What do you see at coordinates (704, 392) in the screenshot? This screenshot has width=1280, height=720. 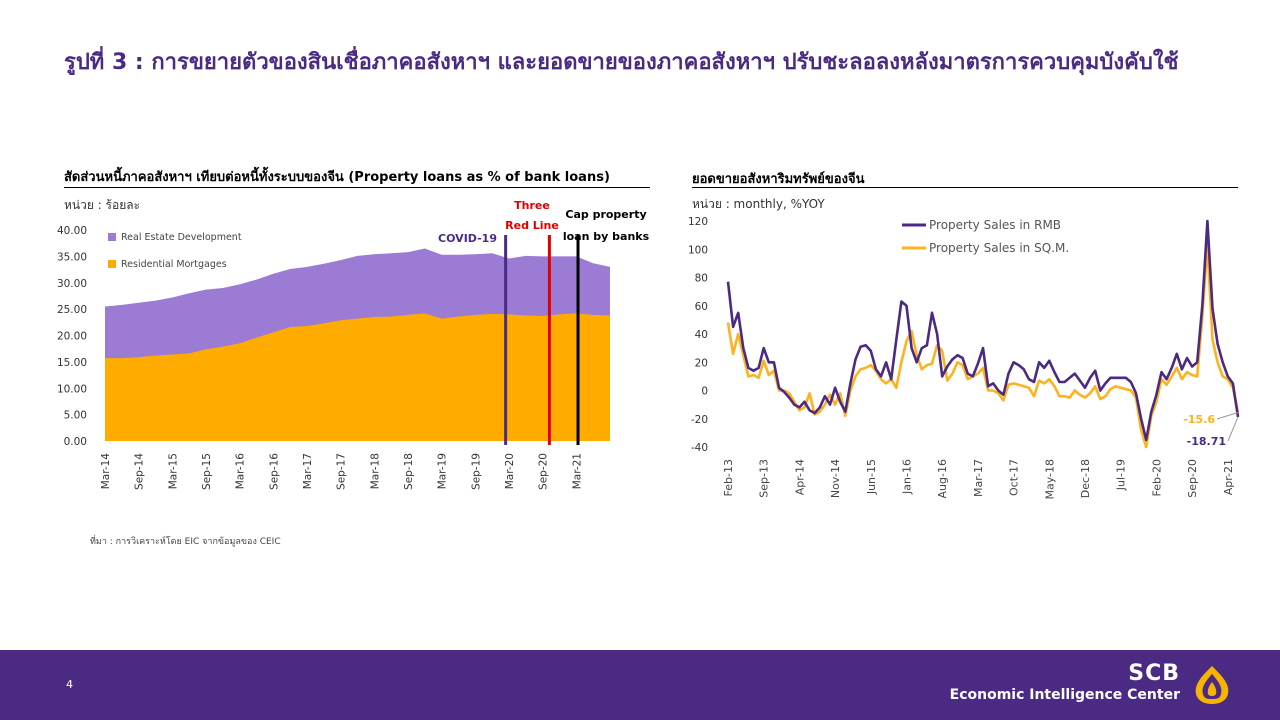 I see `y-tick-label: 0` at bounding box center [704, 392].